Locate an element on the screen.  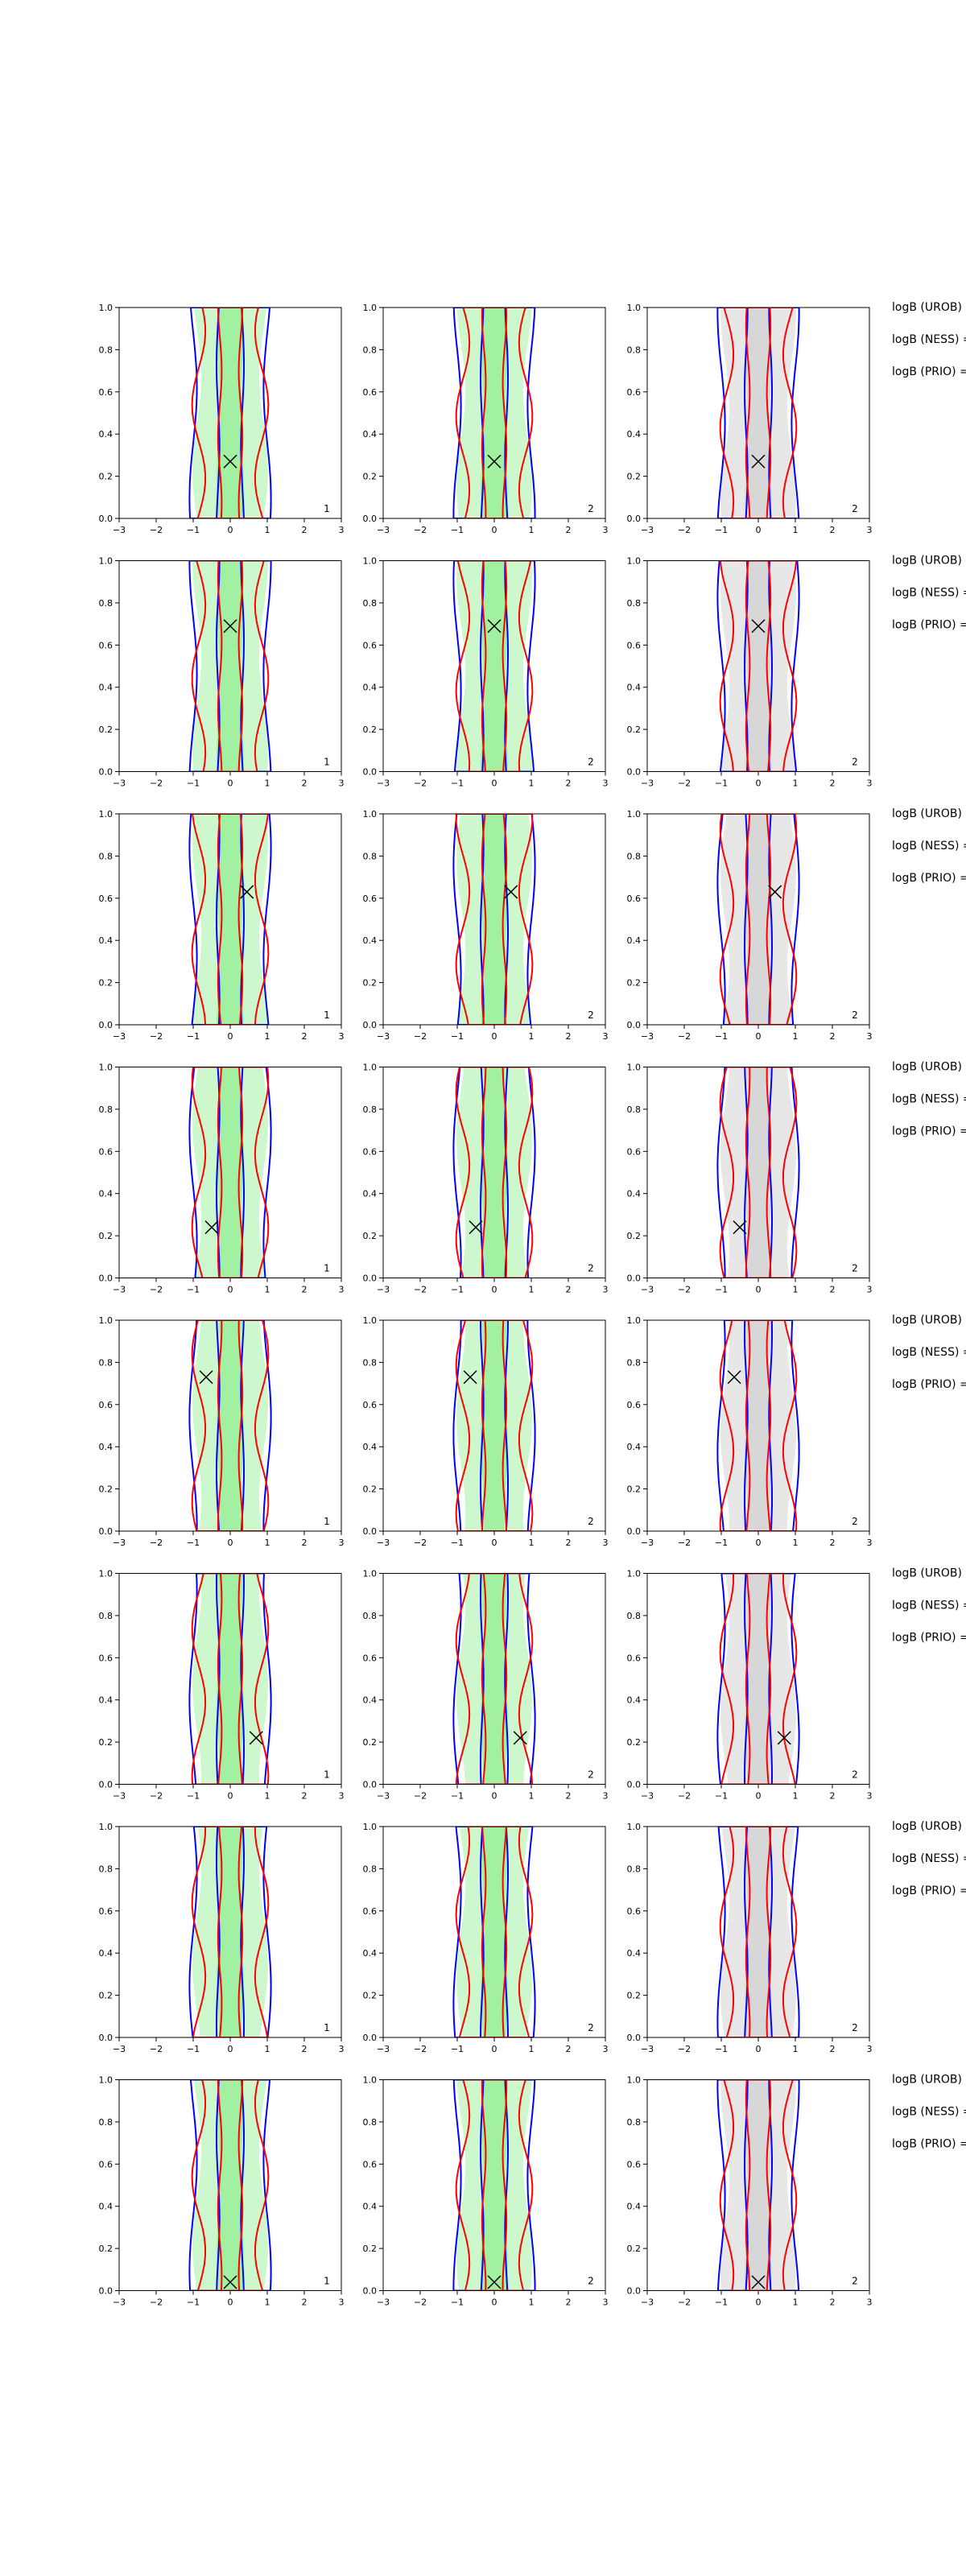
row-5-logb-labels: logB (UROB) = logB (NESS) = logB (PRIO) = is located at coordinates (929, 1352).